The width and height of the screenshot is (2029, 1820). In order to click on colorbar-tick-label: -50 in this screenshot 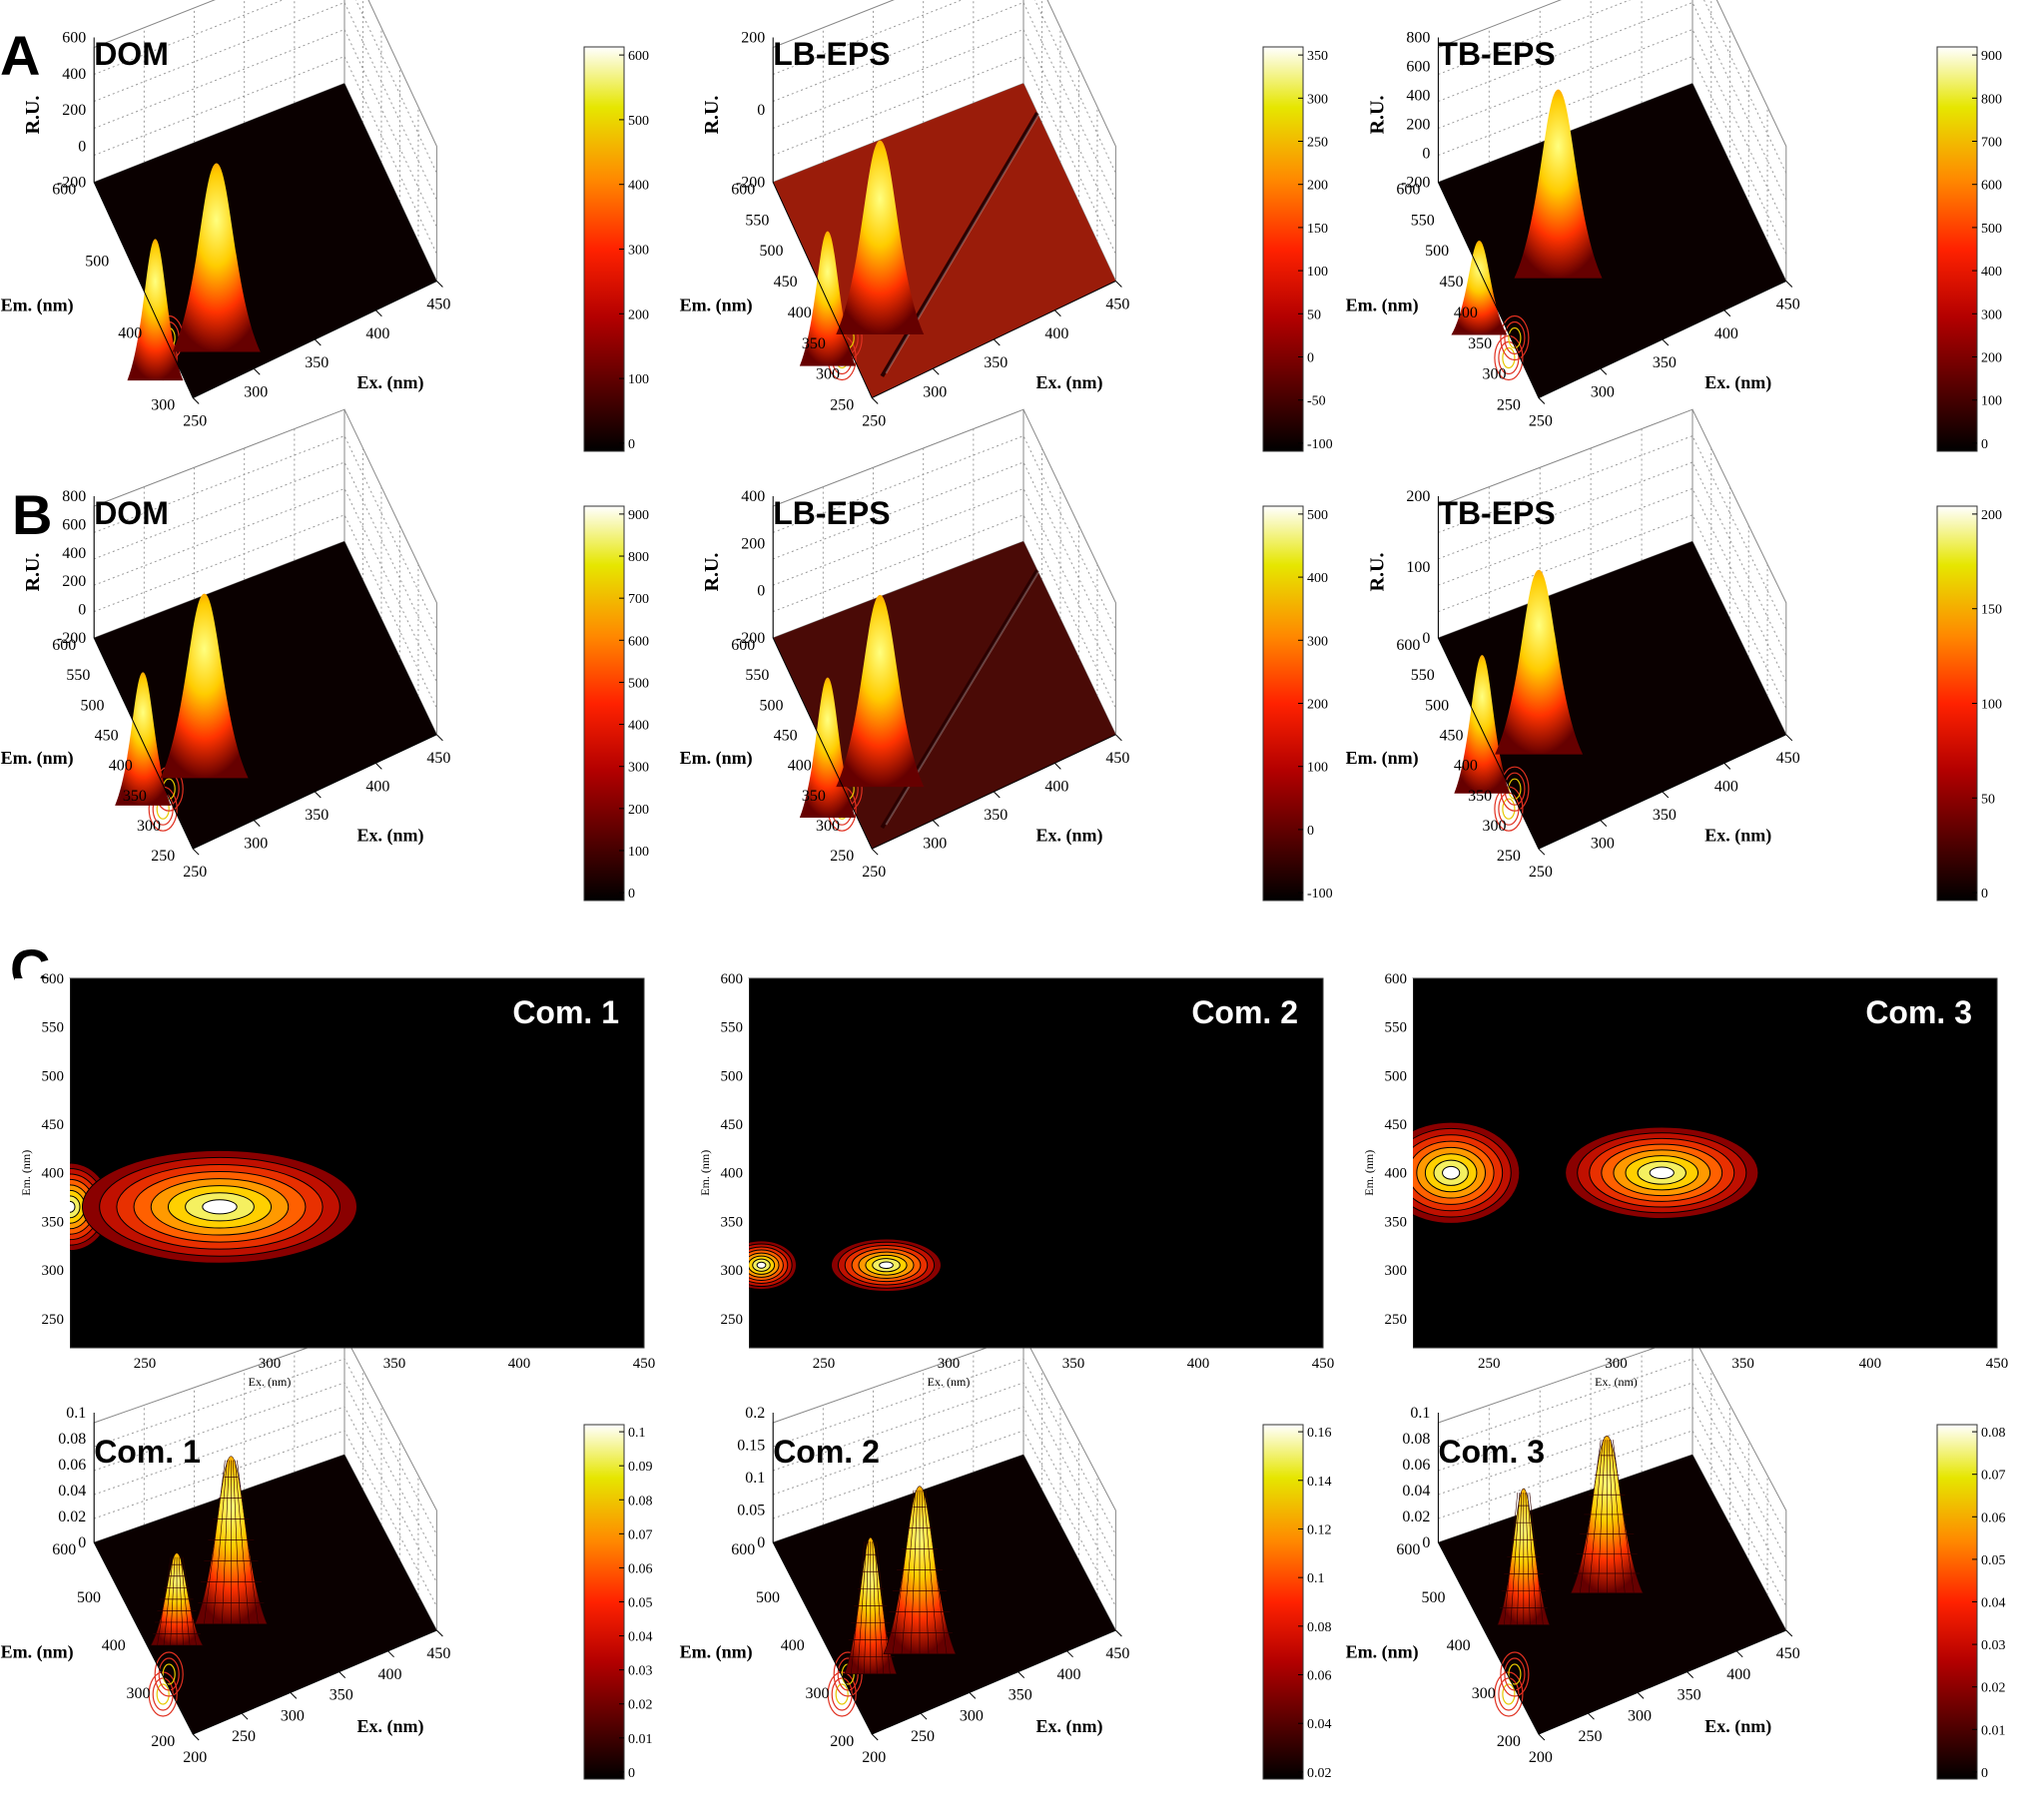, I will do `click(1316, 401)`.